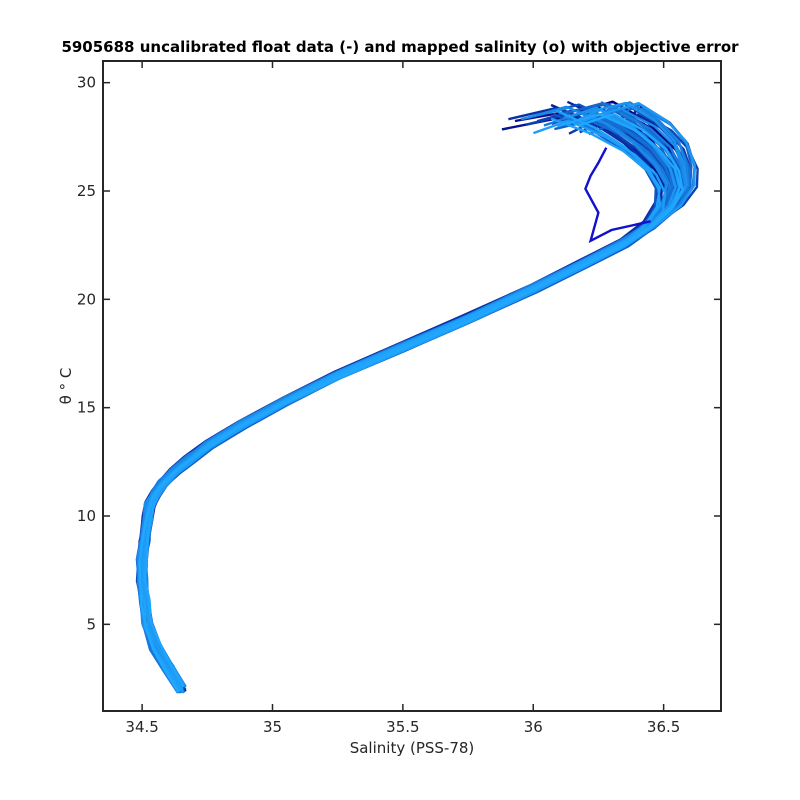 The height and width of the screenshot is (800, 800). Describe the element at coordinates (617, 195) in the screenshot. I see `stray-profile-line` at that location.